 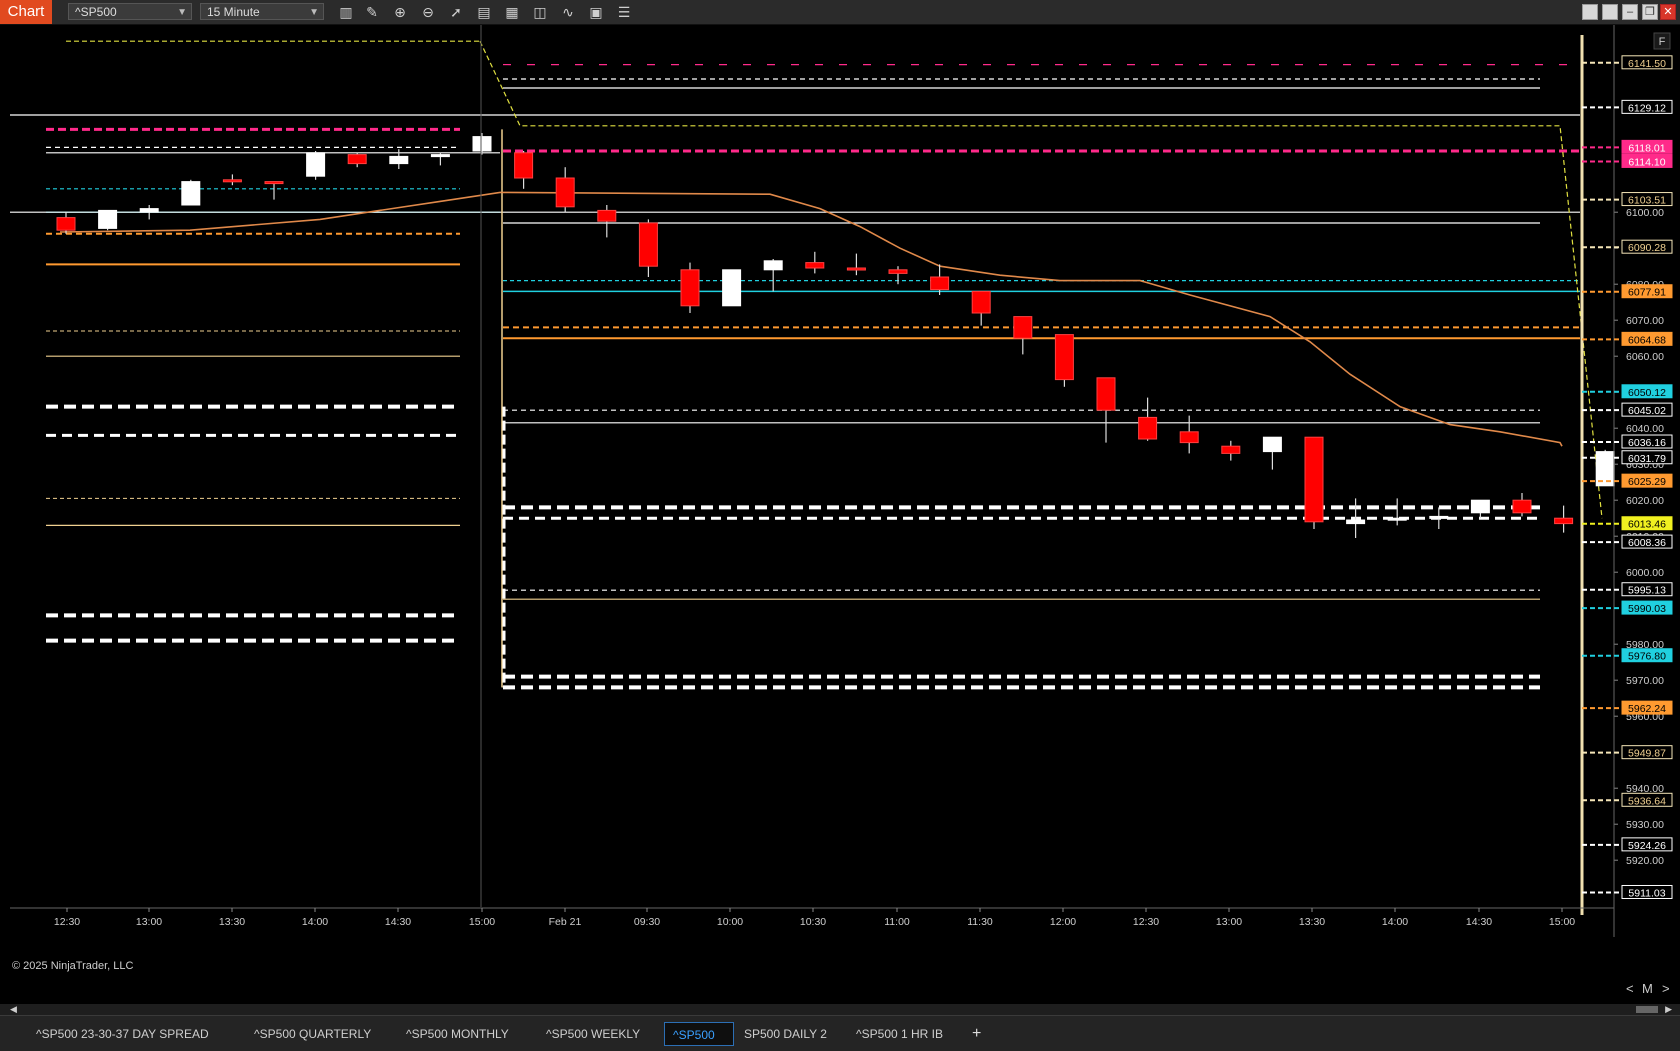 I want to click on draw-pencil-icon: ✎, so click(x=372, y=12).